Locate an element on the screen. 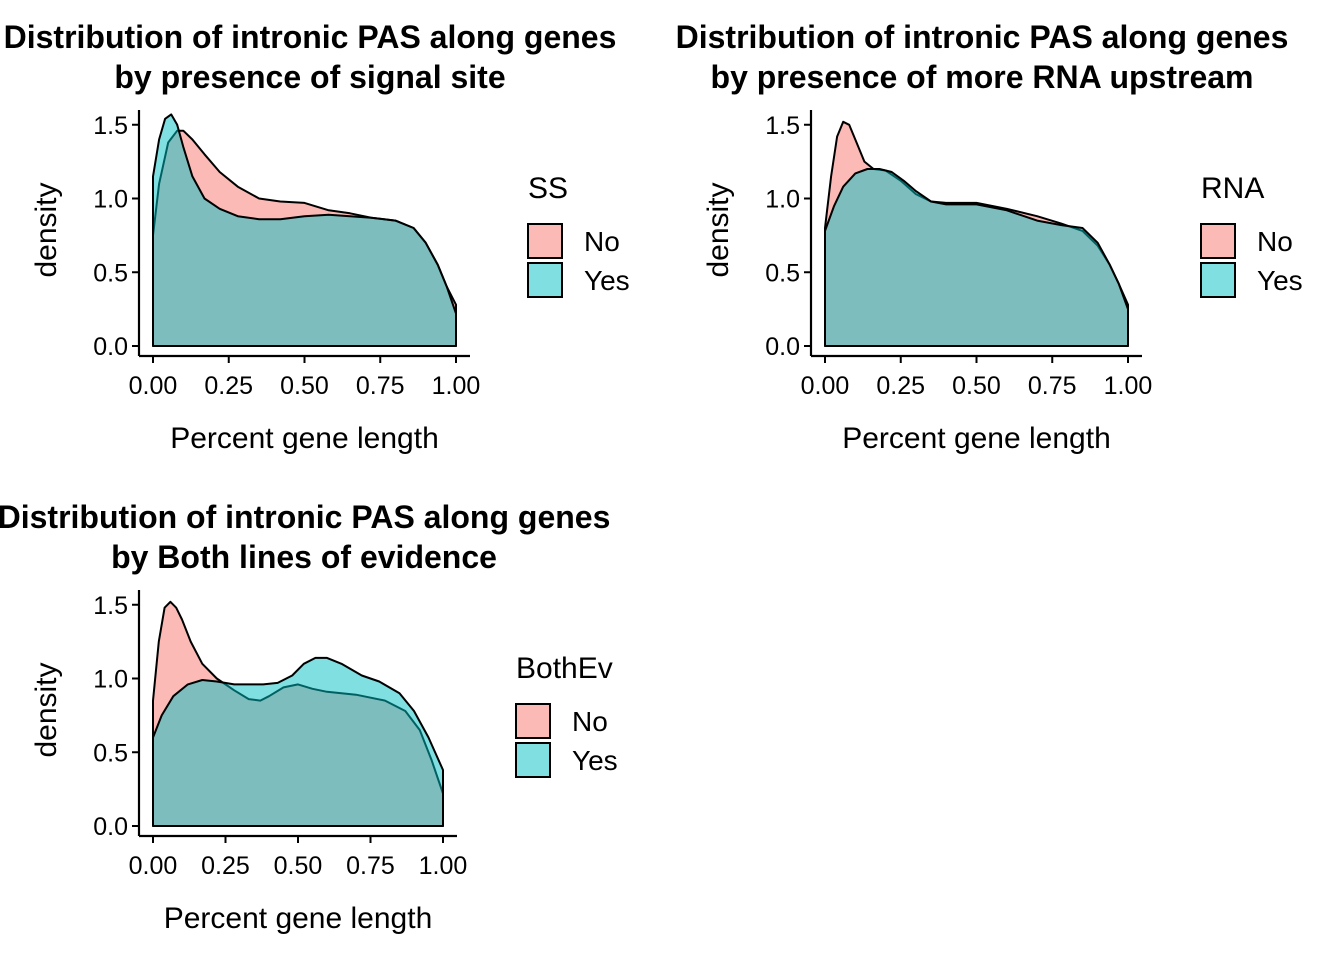  chart-title-line-2: by presence of more RNA upstream is located at coordinates (982, 77).